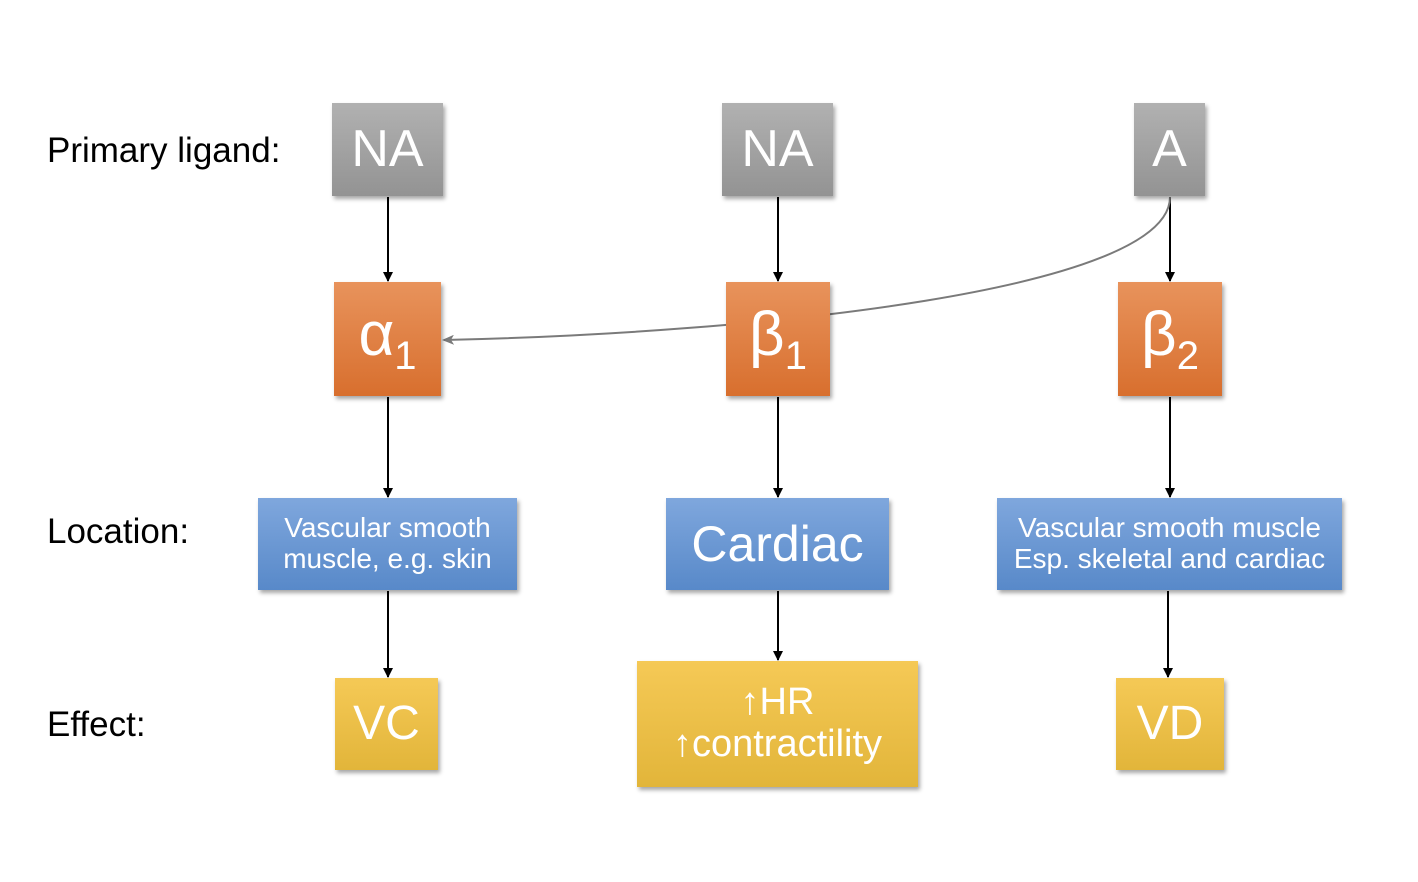 The image size is (1418, 882). What do you see at coordinates (387, 544) in the screenshot?
I see `location-box-1: Vascular smooth muscle, e.g. skin` at bounding box center [387, 544].